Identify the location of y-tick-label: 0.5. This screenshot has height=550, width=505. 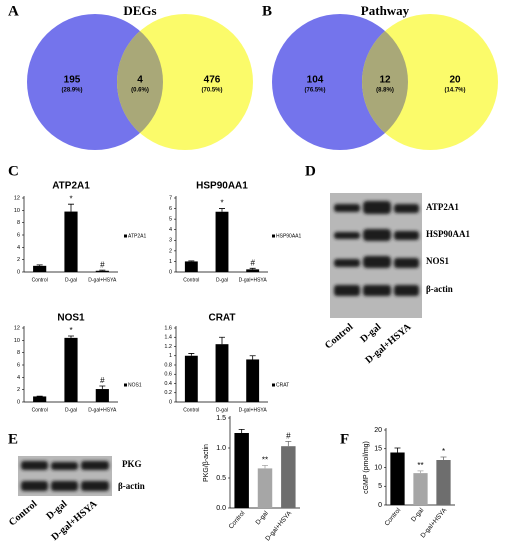
(221, 478).